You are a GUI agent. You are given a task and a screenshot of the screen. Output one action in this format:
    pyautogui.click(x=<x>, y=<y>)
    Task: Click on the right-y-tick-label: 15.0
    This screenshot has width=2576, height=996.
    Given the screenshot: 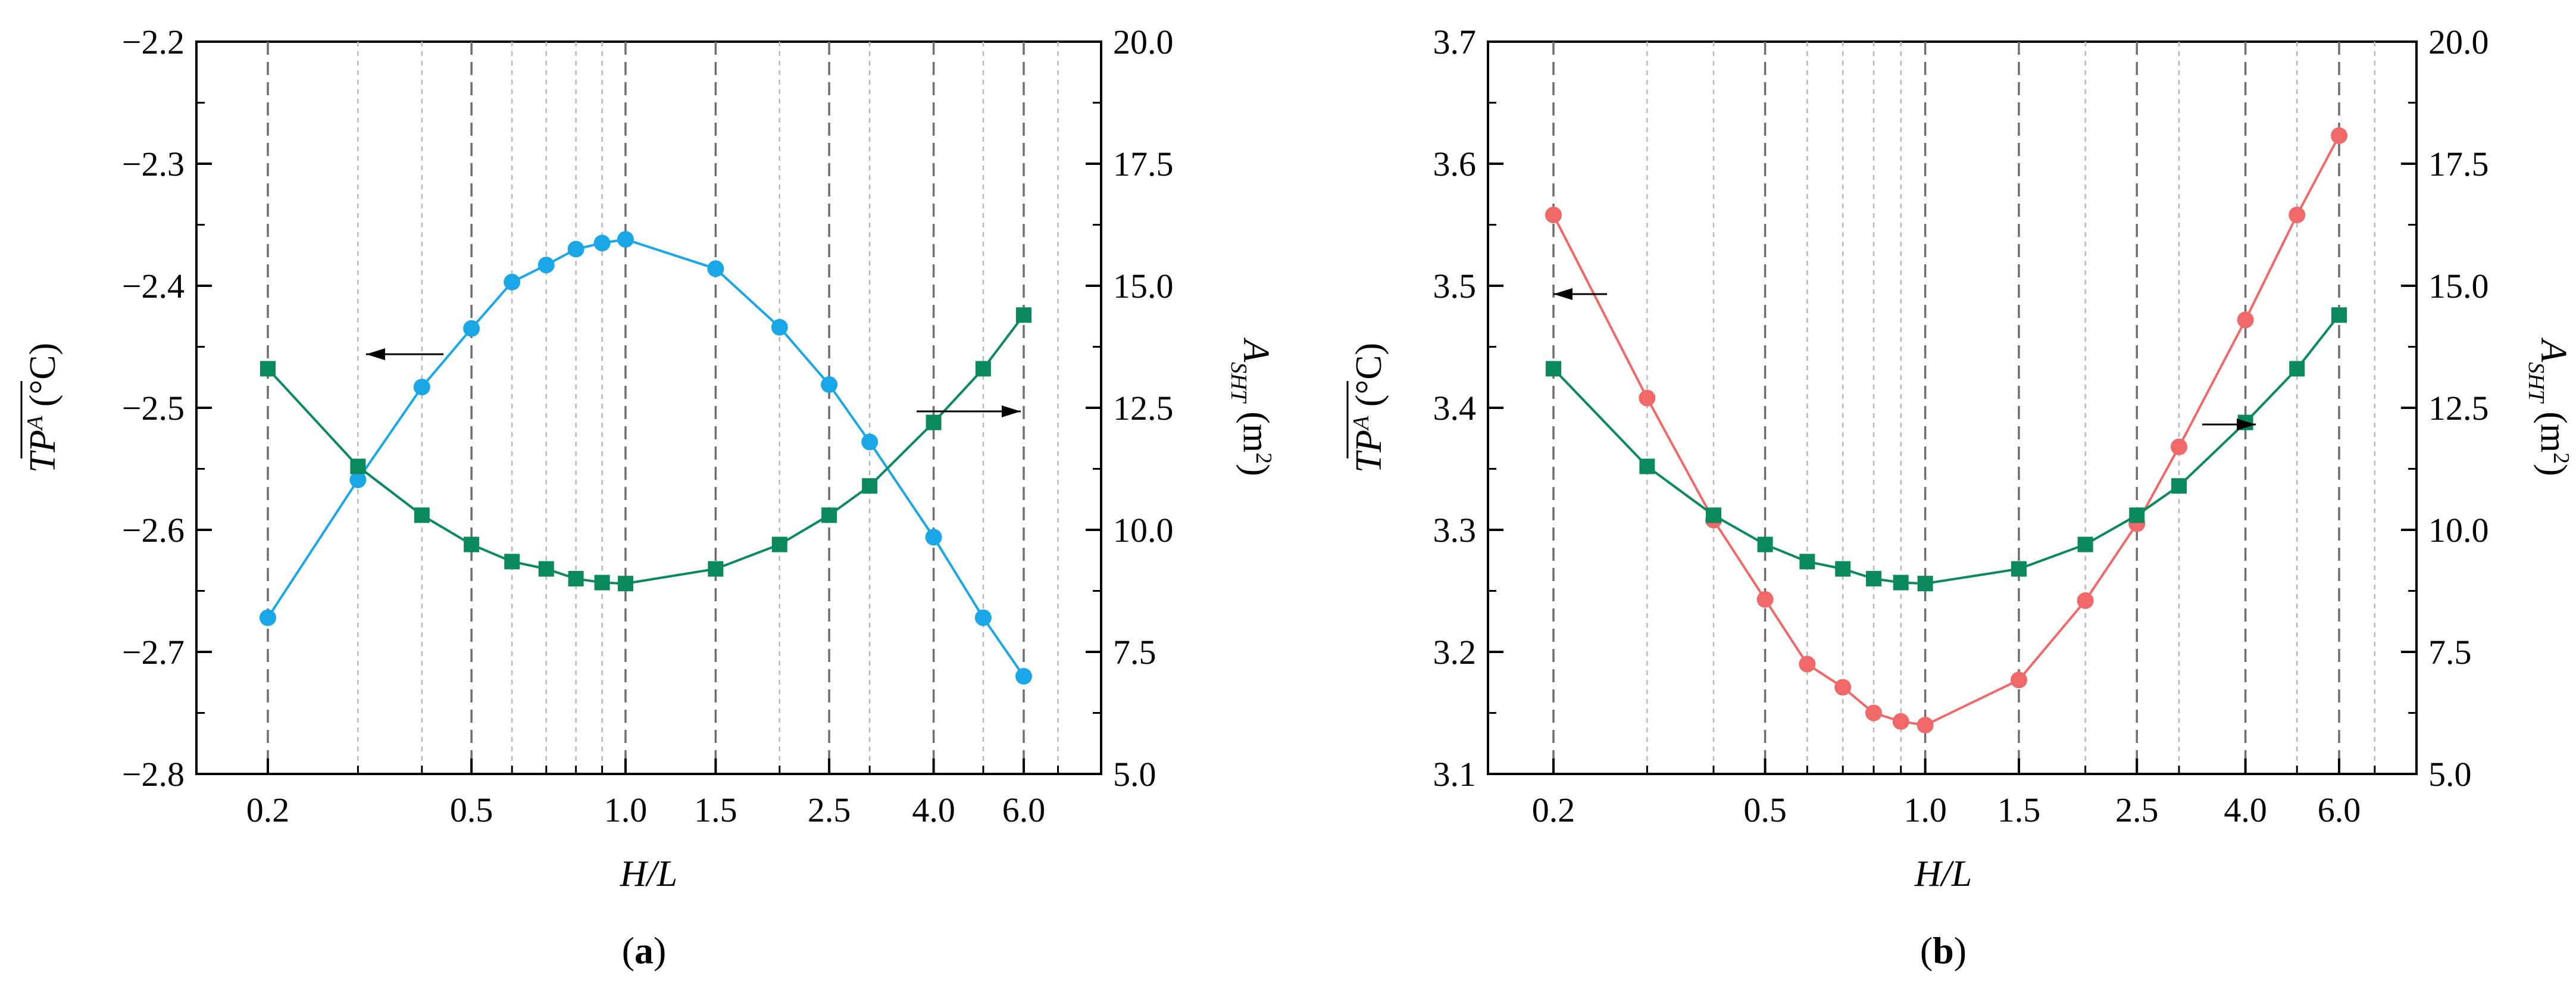 What is the action you would take?
    pyautogui.click(x=1143, y=286)
    